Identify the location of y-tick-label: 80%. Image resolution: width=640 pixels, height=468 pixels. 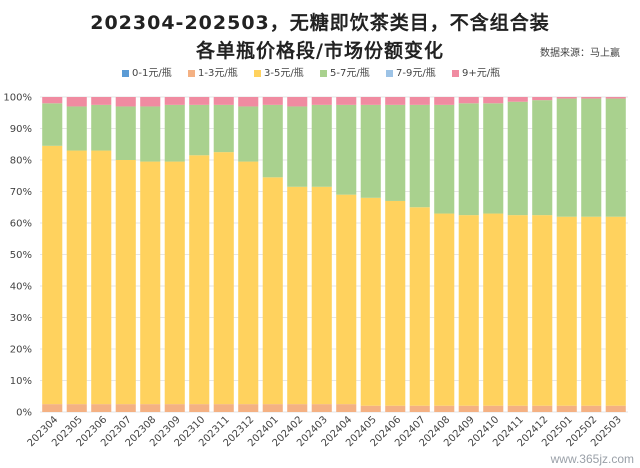
(21, 161).